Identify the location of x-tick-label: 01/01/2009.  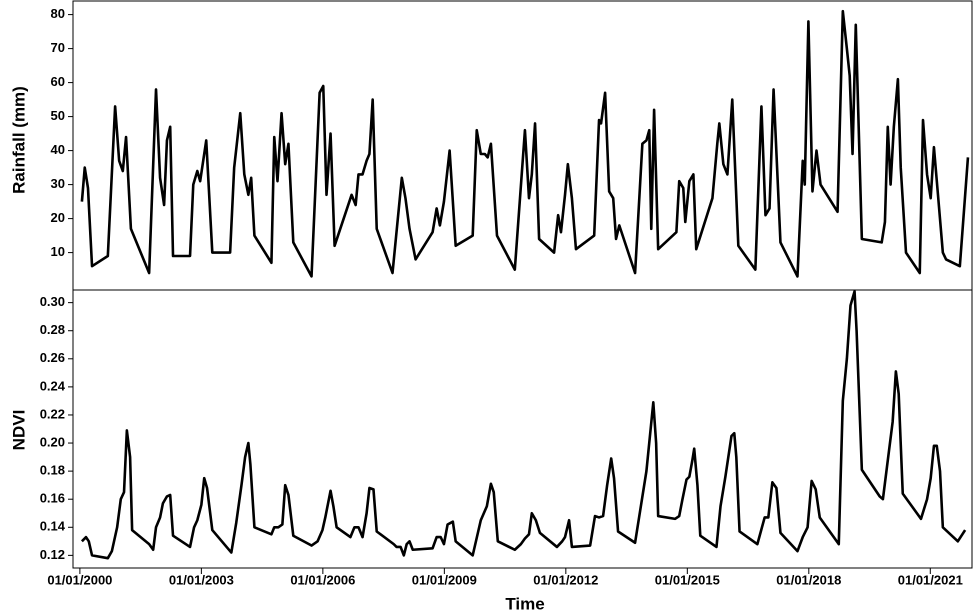
(444, 579).